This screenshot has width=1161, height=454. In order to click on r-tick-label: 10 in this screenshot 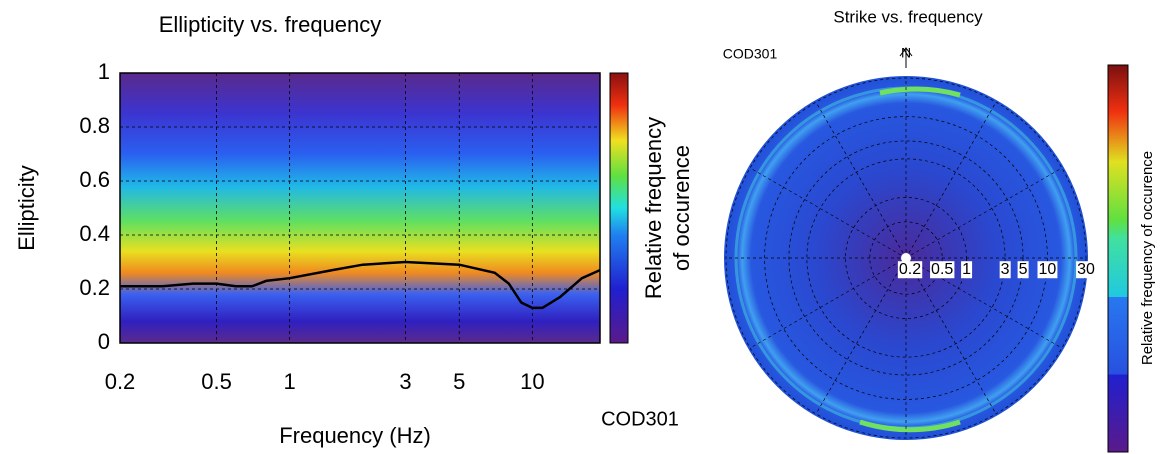, I will do `click(1048, 269)`.